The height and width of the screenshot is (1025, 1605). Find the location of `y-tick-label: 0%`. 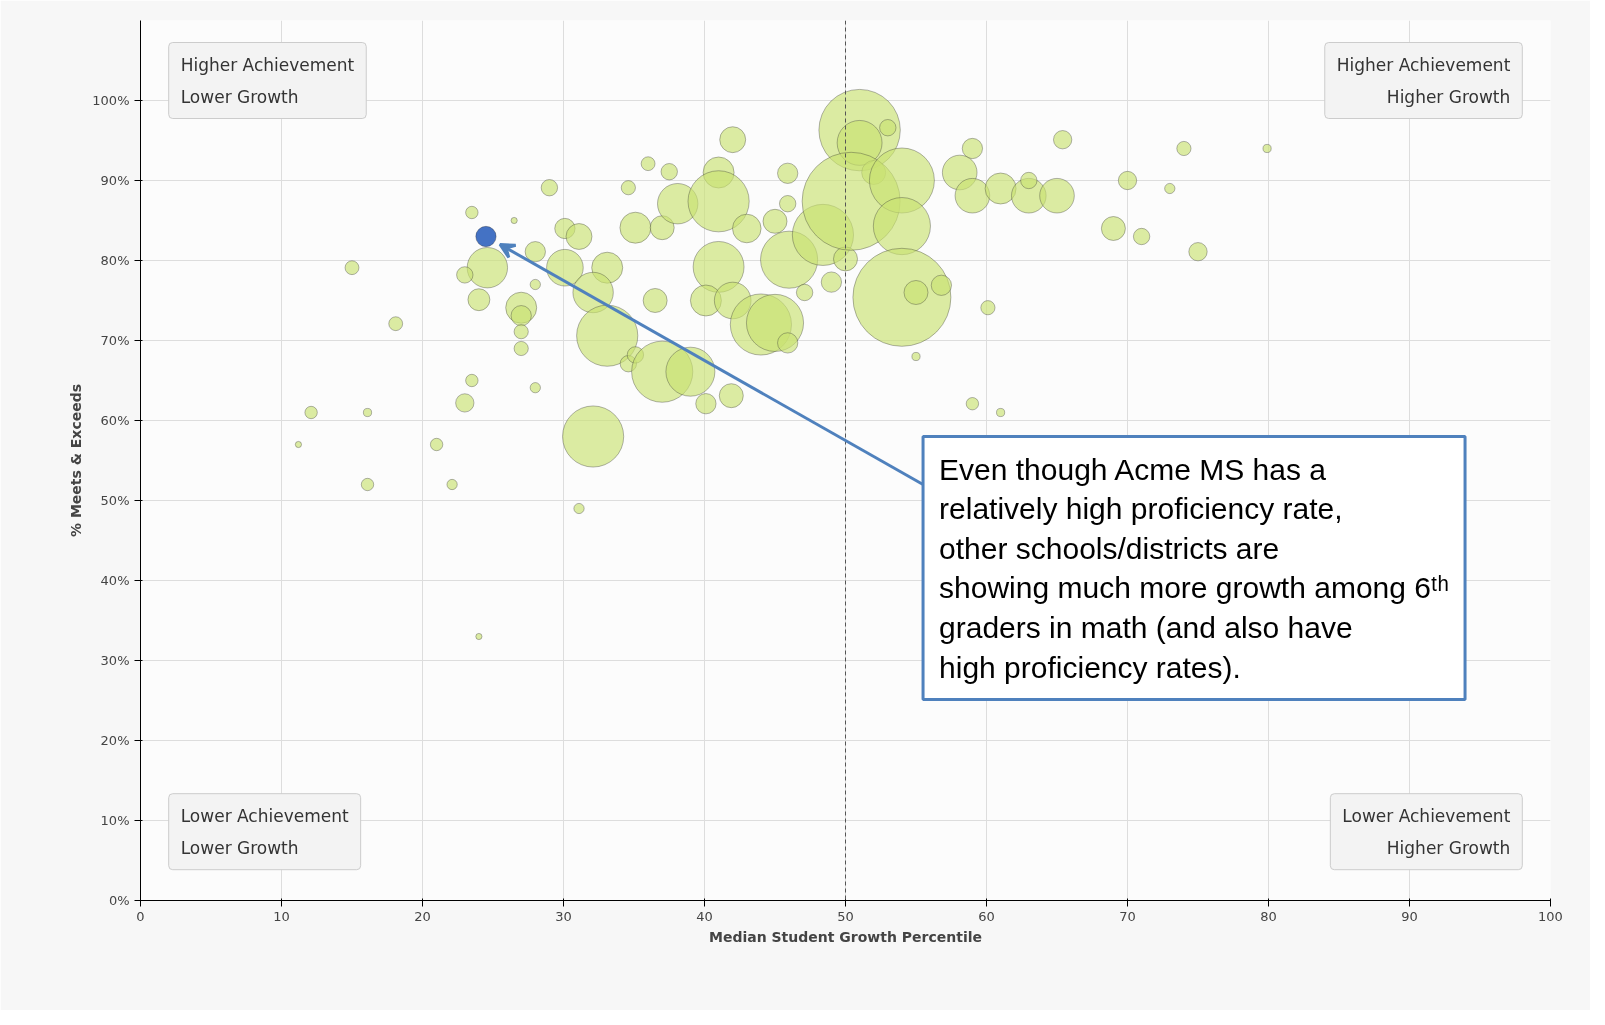

y-tick-label: 0% is located at coordinates (119, 900).